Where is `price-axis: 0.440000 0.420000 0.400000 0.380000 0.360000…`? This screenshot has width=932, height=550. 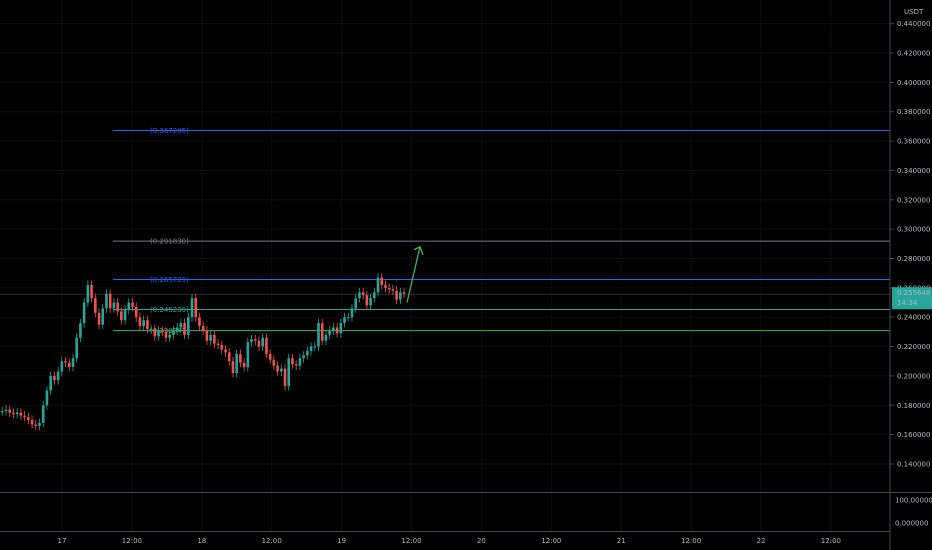 price-axis: 0.440000 0.420000 0.400000 0.380000 0.360000… is located at coordinates (910, 244).